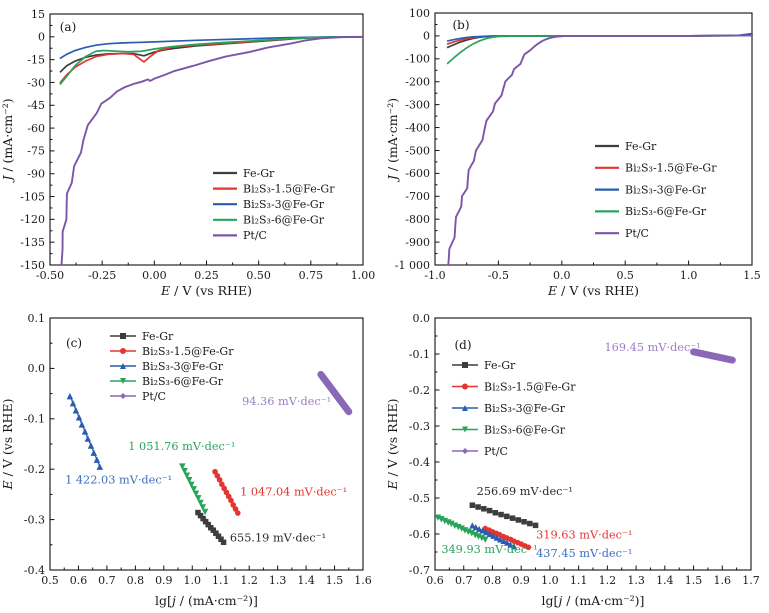 This screenshot has width=769, height=613. I want to click on legend-item: Bi₂S₃-1.5@Fe-Gr, so click(656, 168).